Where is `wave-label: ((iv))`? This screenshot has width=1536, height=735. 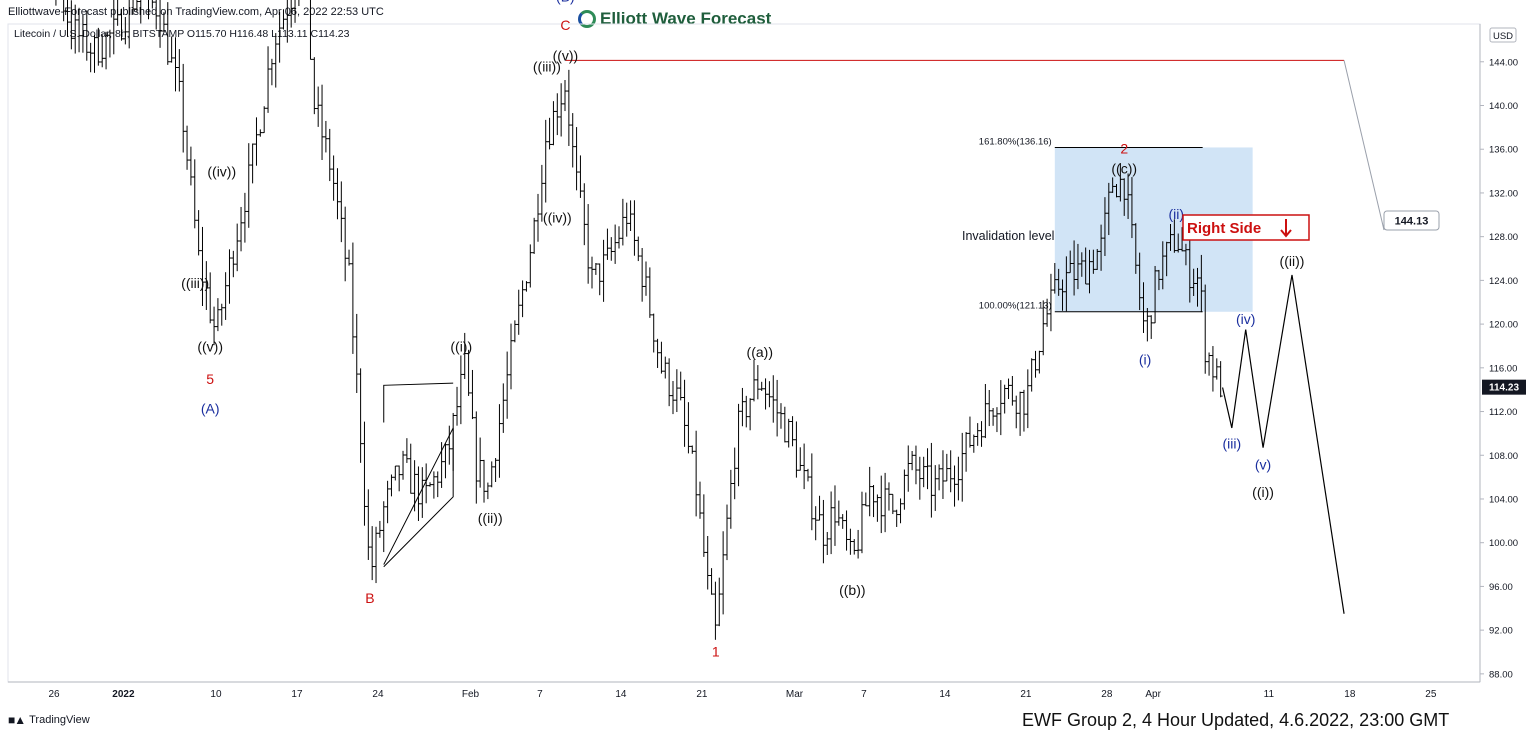
wave-label: ((iv)) is located at coordinates (221, 172).